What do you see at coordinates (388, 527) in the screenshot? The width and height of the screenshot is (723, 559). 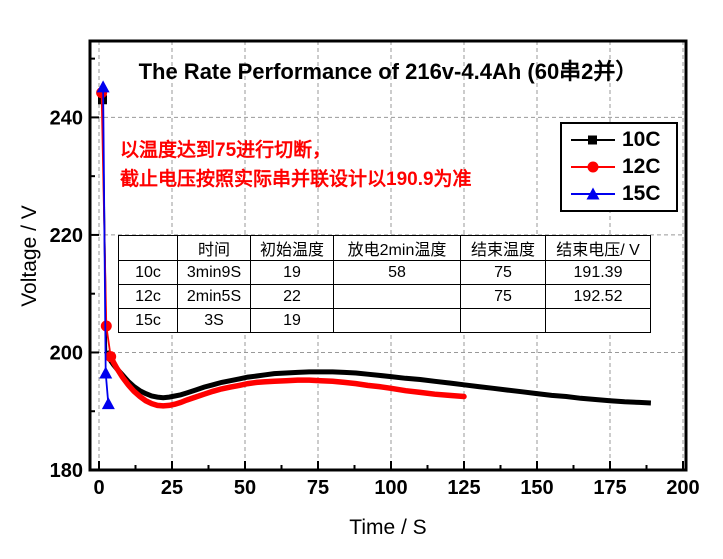 I see `x-axis-title: Time / S` at bounding box center [388, 527].